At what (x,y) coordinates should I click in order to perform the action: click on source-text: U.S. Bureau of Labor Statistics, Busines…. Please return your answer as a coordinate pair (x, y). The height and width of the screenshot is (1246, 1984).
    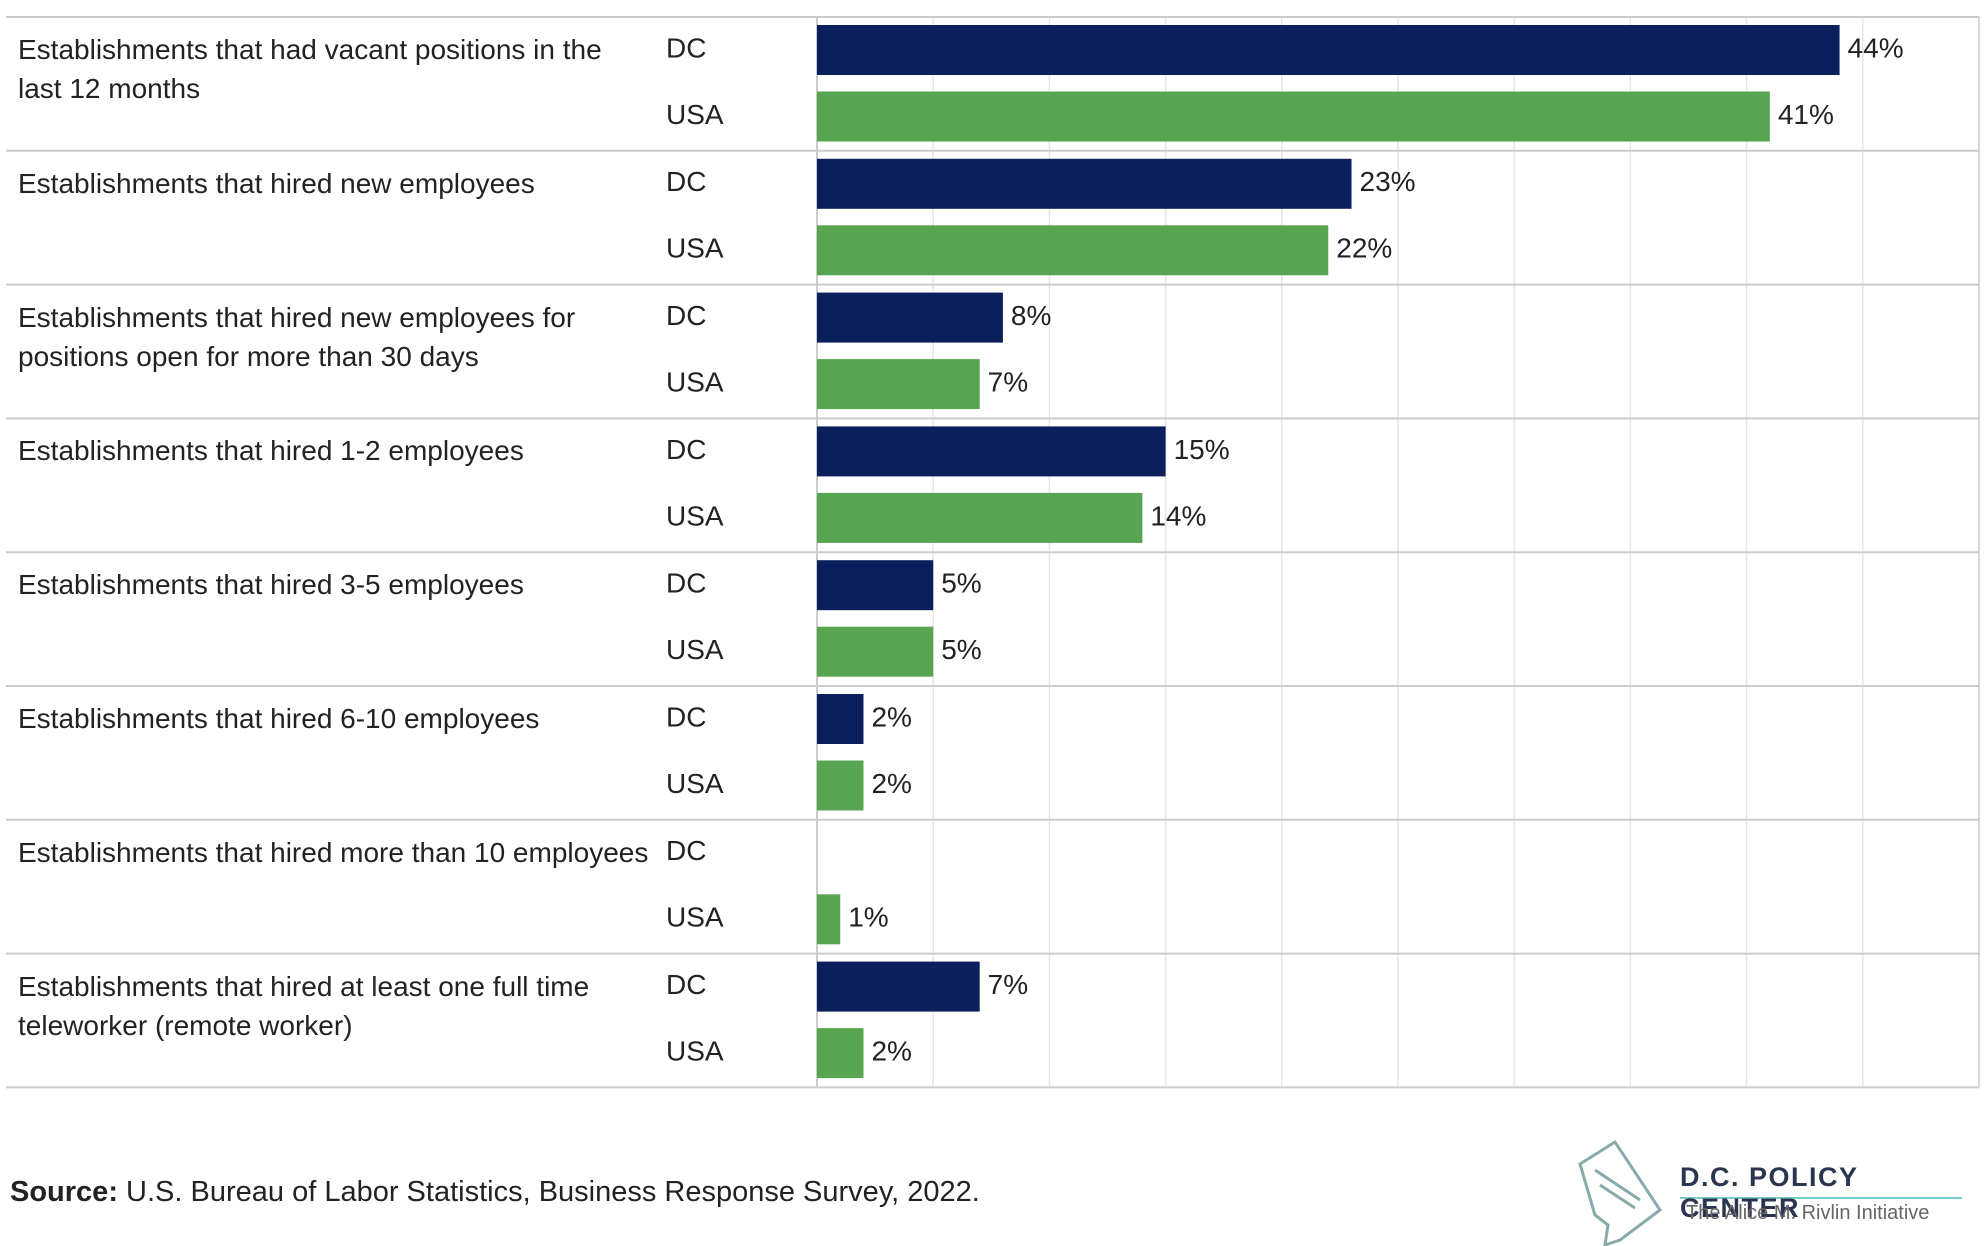
    Looking at the image, I should click on (553, 1192).